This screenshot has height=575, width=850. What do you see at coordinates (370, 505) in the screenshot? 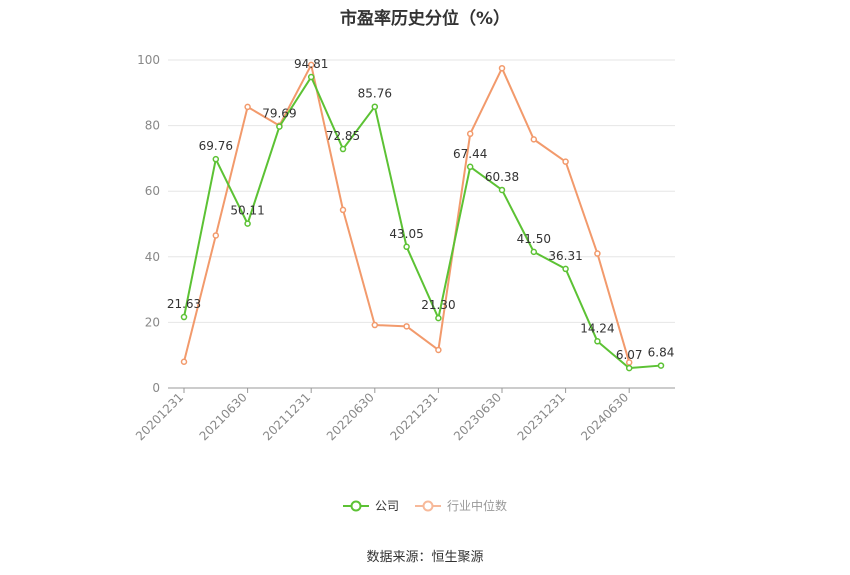
I see `legend-item-company: 公司` at bounding box center [370, 505].